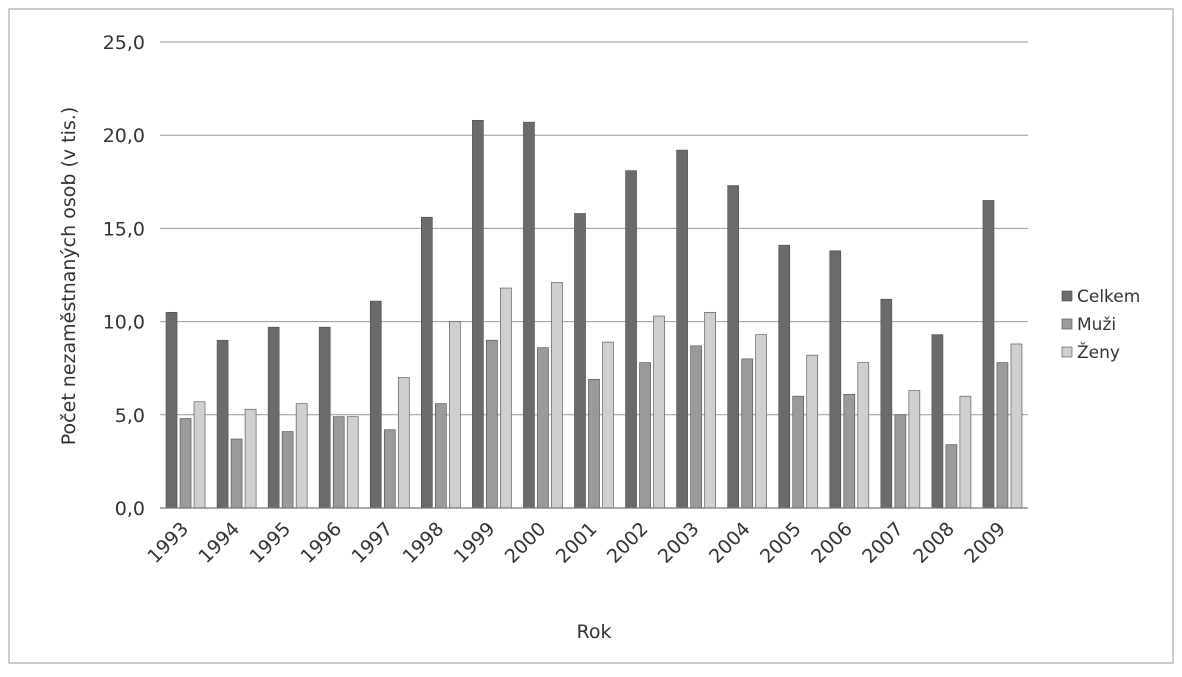 This screenshot has width=1182, height=677. Describe the element at coordinates (988, 354) in the screenshot. I see `bar-celkem-2009` at that location.